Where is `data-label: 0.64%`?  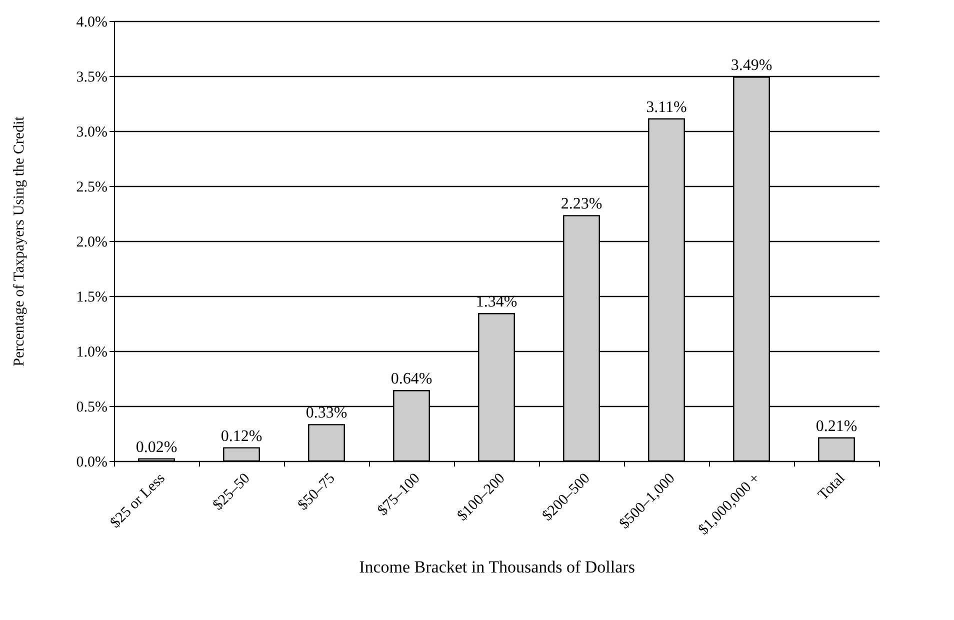 data-label: 0.64% is located at coordinates (411, 379).